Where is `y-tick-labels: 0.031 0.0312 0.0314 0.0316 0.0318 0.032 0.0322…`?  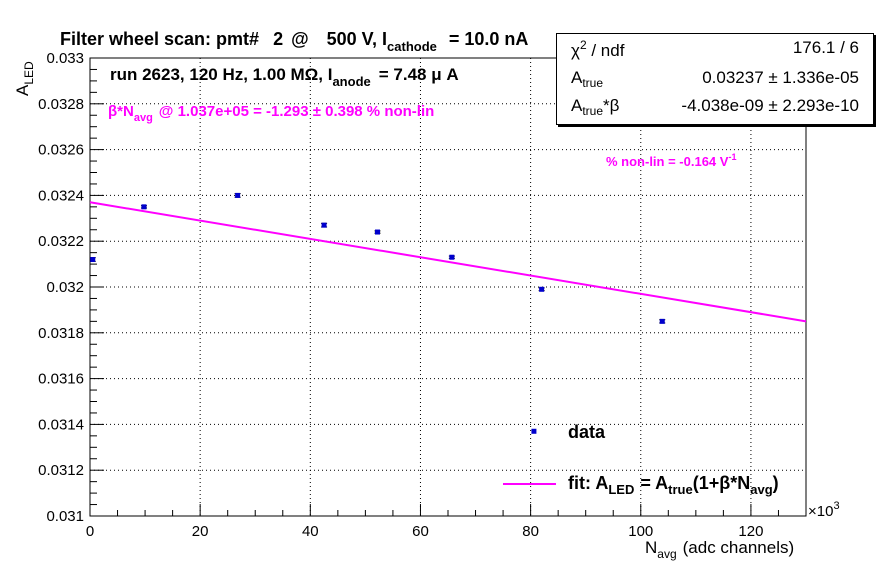
y-tick-labels: 0.031 0.0312 0.0314 0.0316 0.0318 0.032 0.0322… is located at coordinates (61, 287).